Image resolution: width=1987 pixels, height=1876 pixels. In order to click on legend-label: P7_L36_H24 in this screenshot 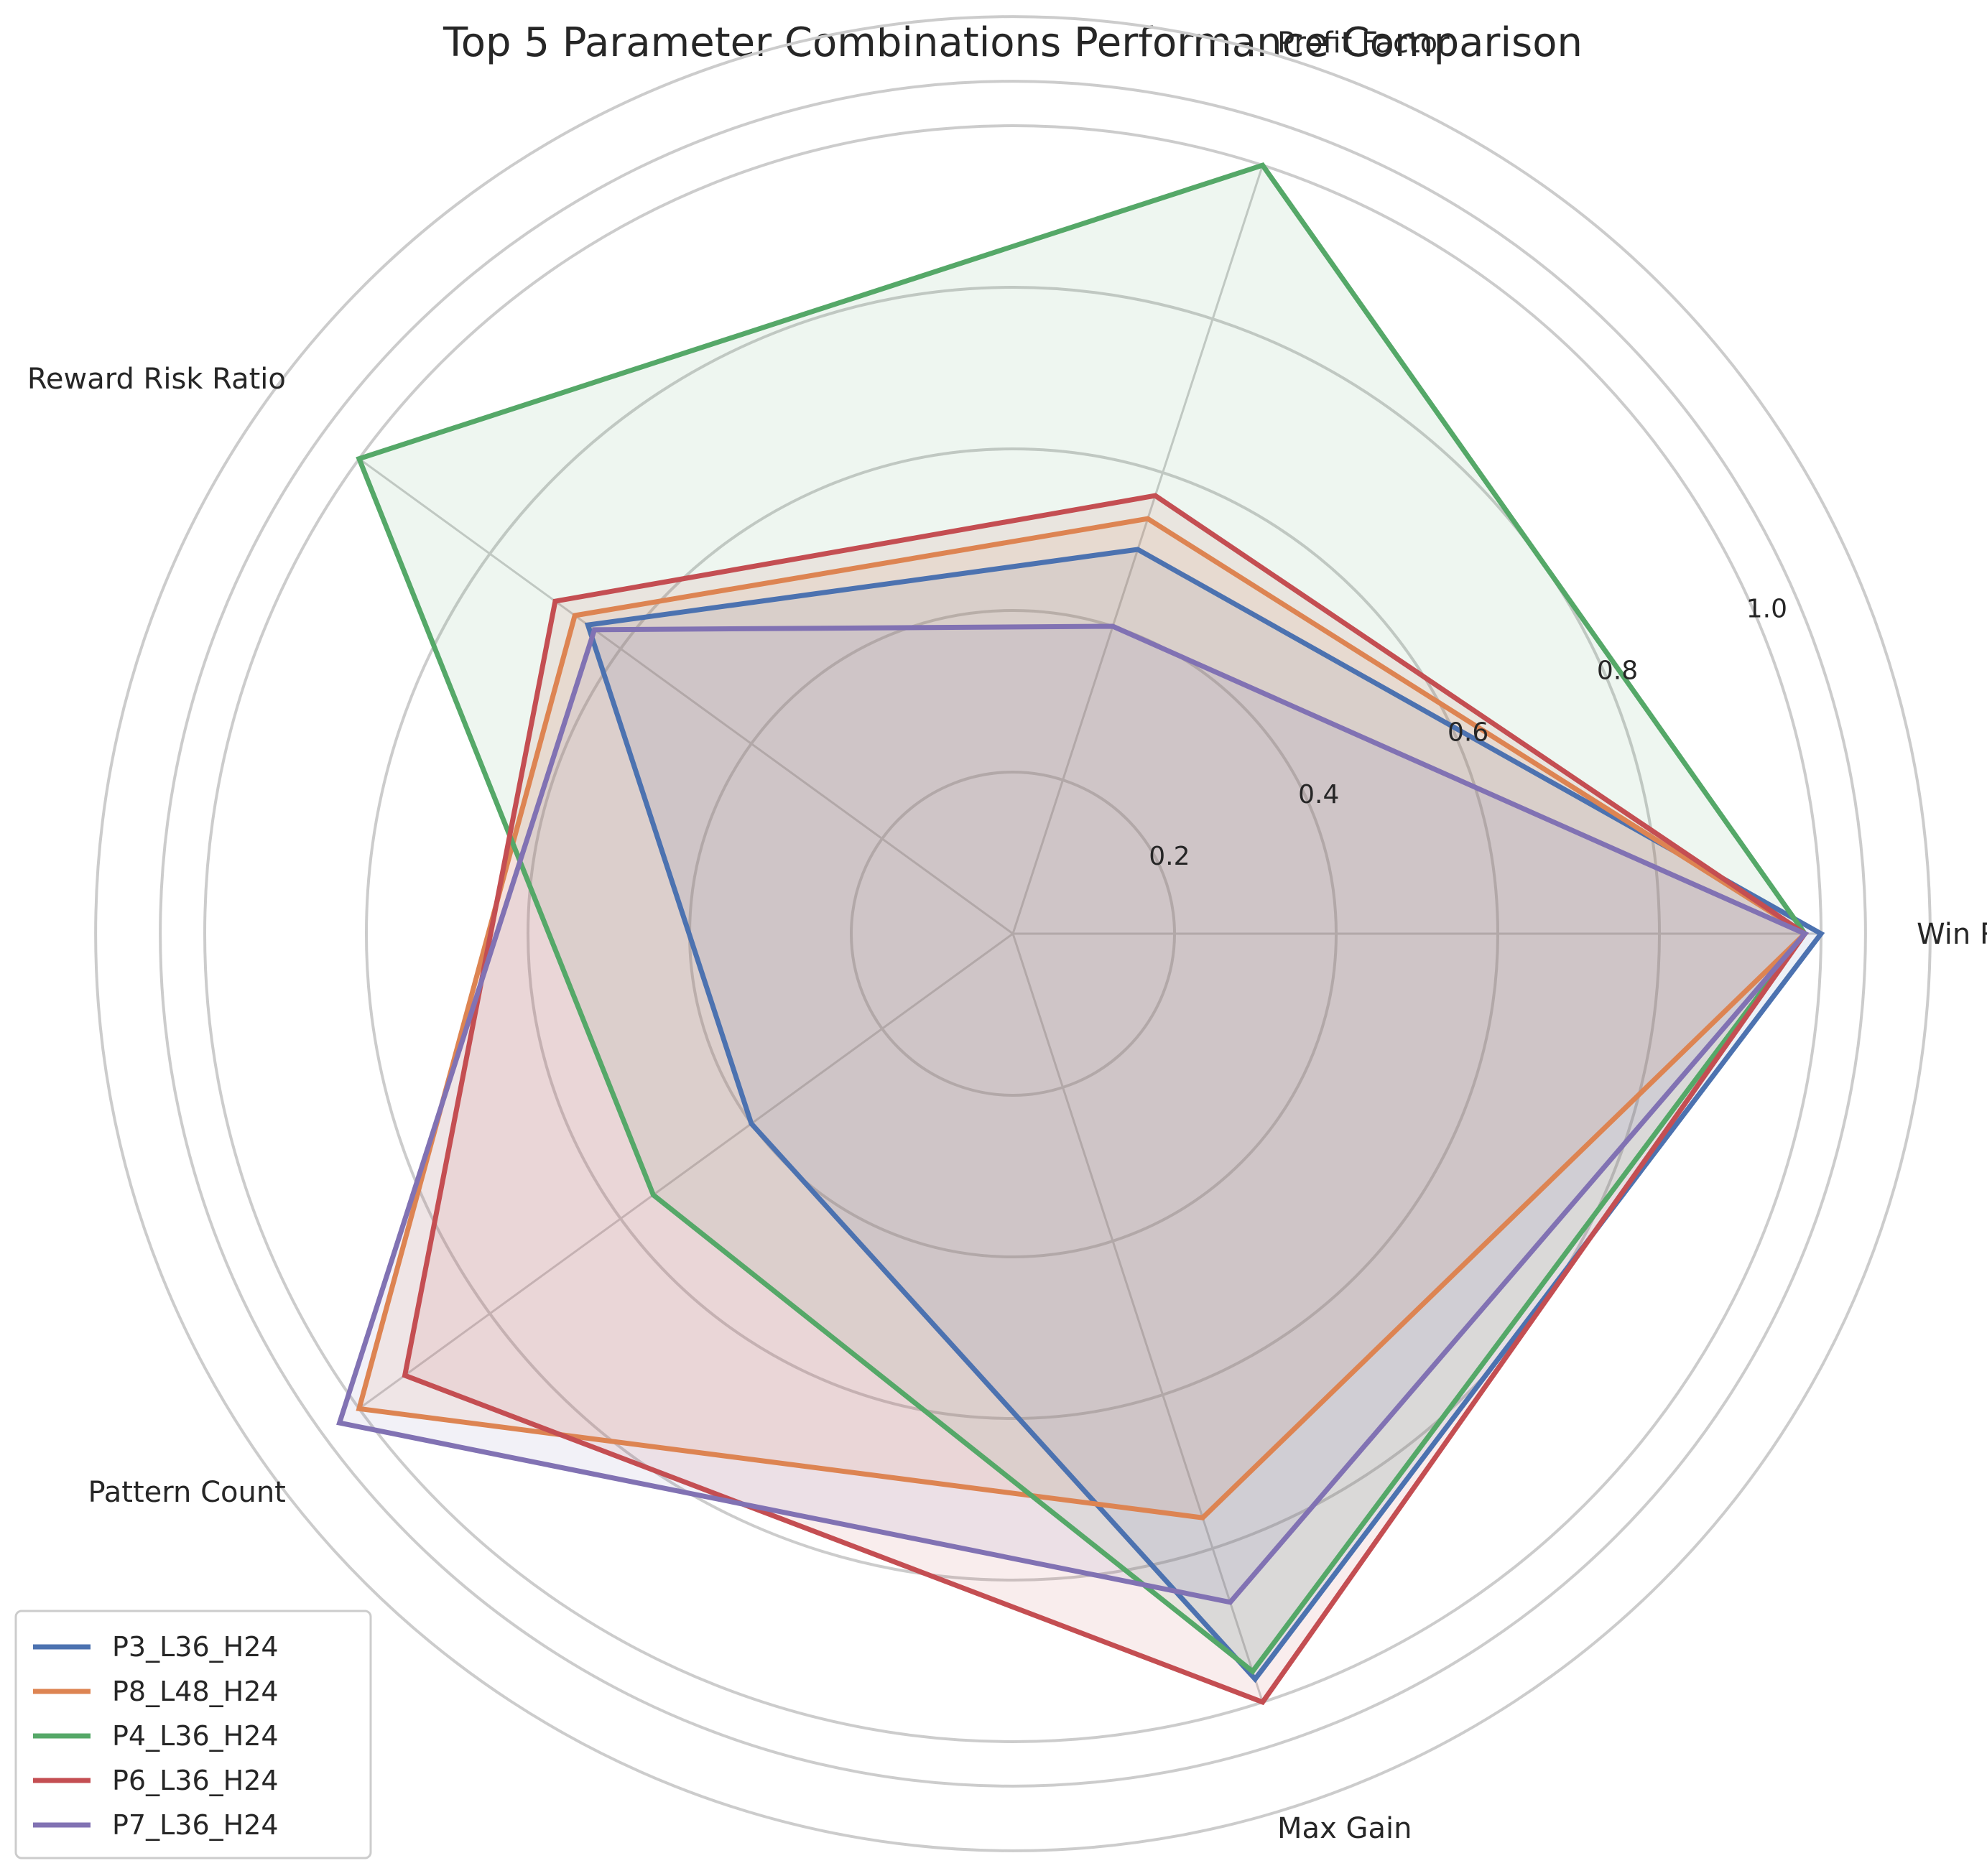, I will do `click(195, 1825)`.